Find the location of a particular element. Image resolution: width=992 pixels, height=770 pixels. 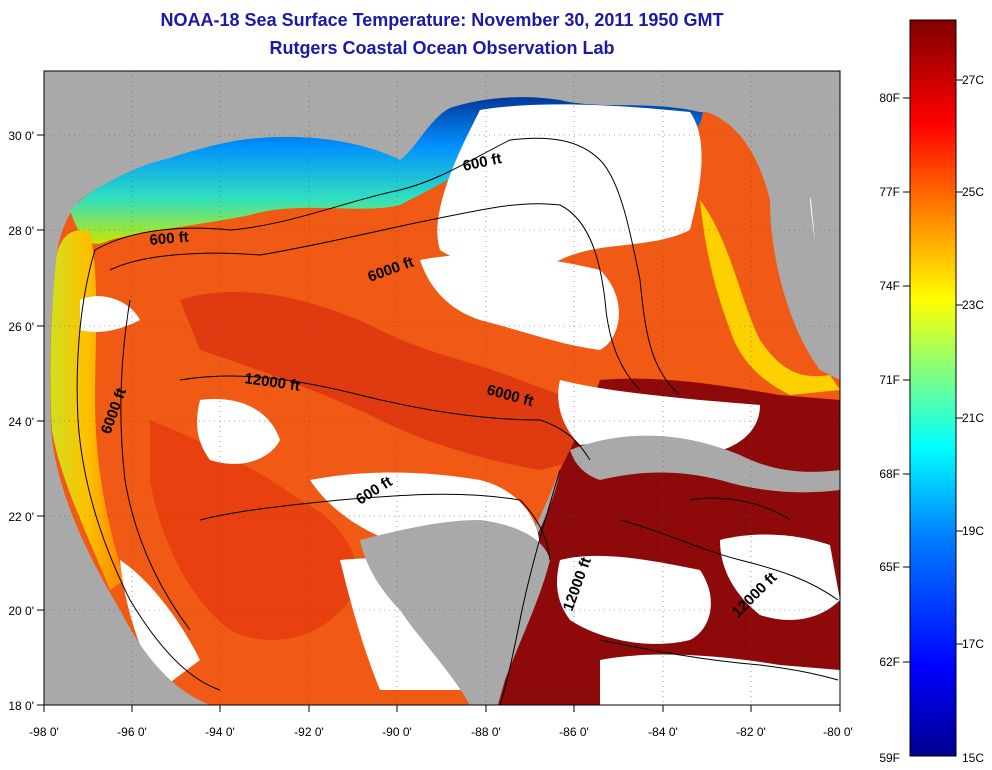

land-yucatan is located at coordinates (455, 612).